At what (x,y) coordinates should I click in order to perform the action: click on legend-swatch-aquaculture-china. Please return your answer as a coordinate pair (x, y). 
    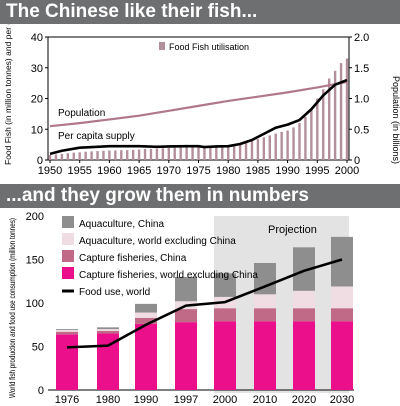
    Looking at the image, I should click on (68, 222).